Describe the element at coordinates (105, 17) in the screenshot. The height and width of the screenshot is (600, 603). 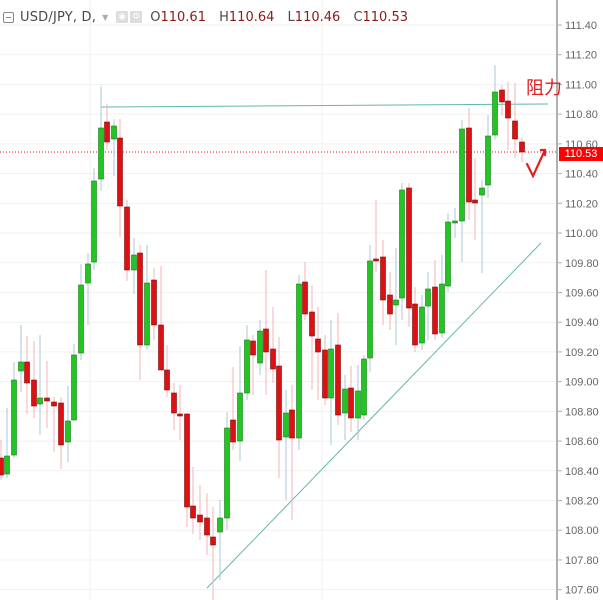
I see `chevron-down-icon: ▼` at that location.